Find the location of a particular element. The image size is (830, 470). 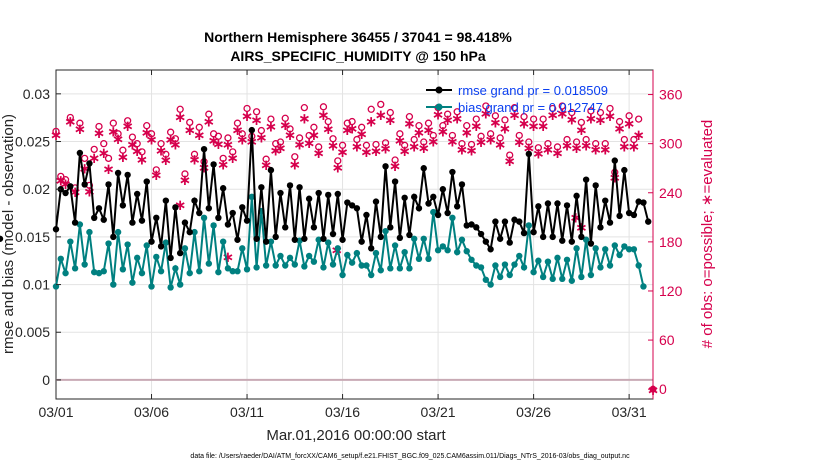

x-tick-label: 03/01 is located at coordinates (55, 412).